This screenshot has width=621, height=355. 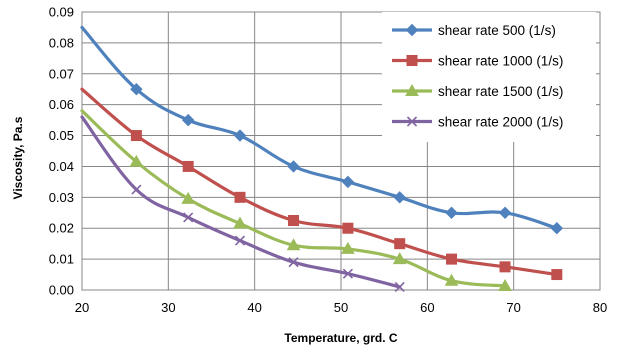 I want to click on y-tick-label: 0.03, so click(x=61, y=197).